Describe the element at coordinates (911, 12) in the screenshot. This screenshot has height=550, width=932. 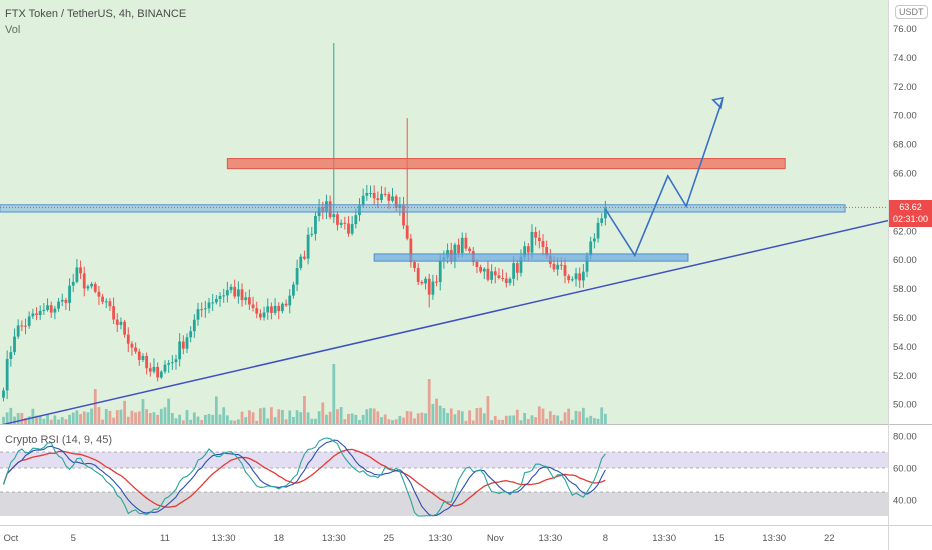
I see `currency-button: USDT` at that location.